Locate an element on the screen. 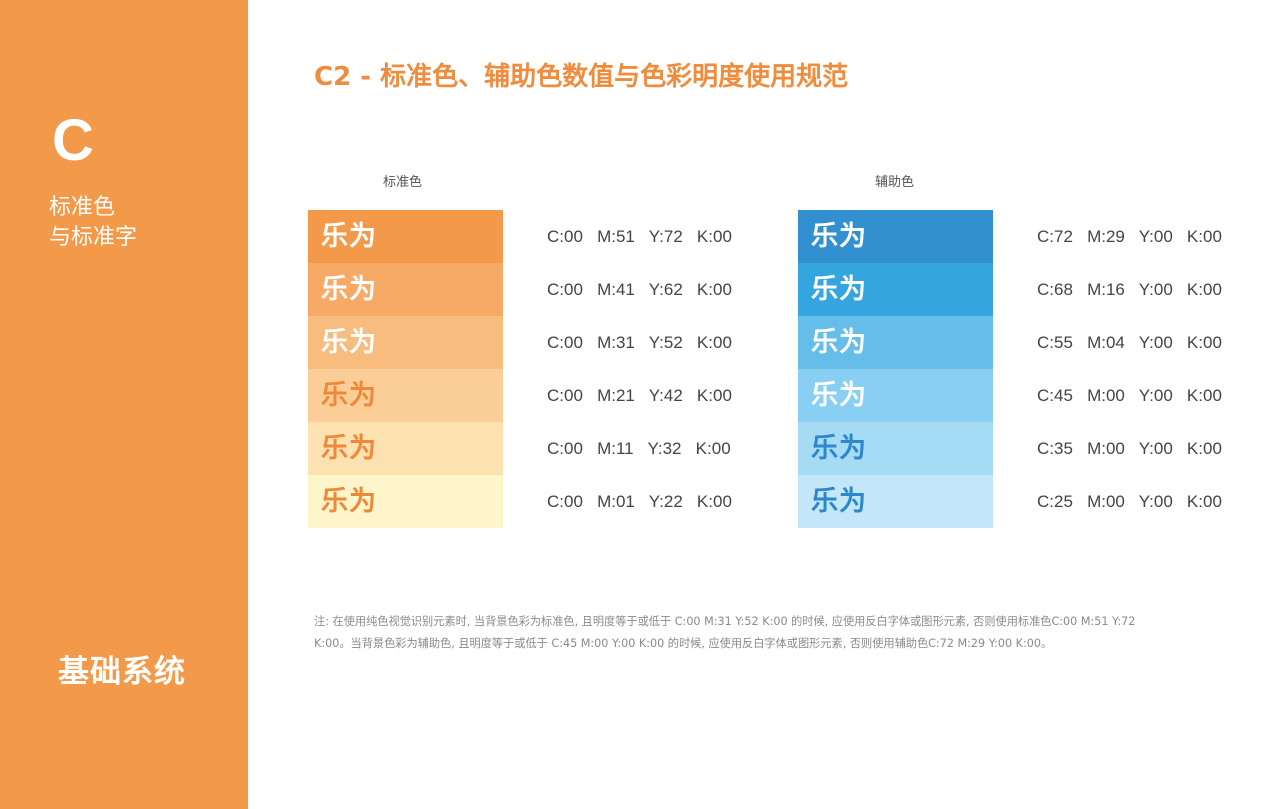 Image resolution: width=1280 pixels, height=809 pixels. standard-cmyk-value: C:00 M:11 Y:32 K:00 is located at coordinates (639, 448).